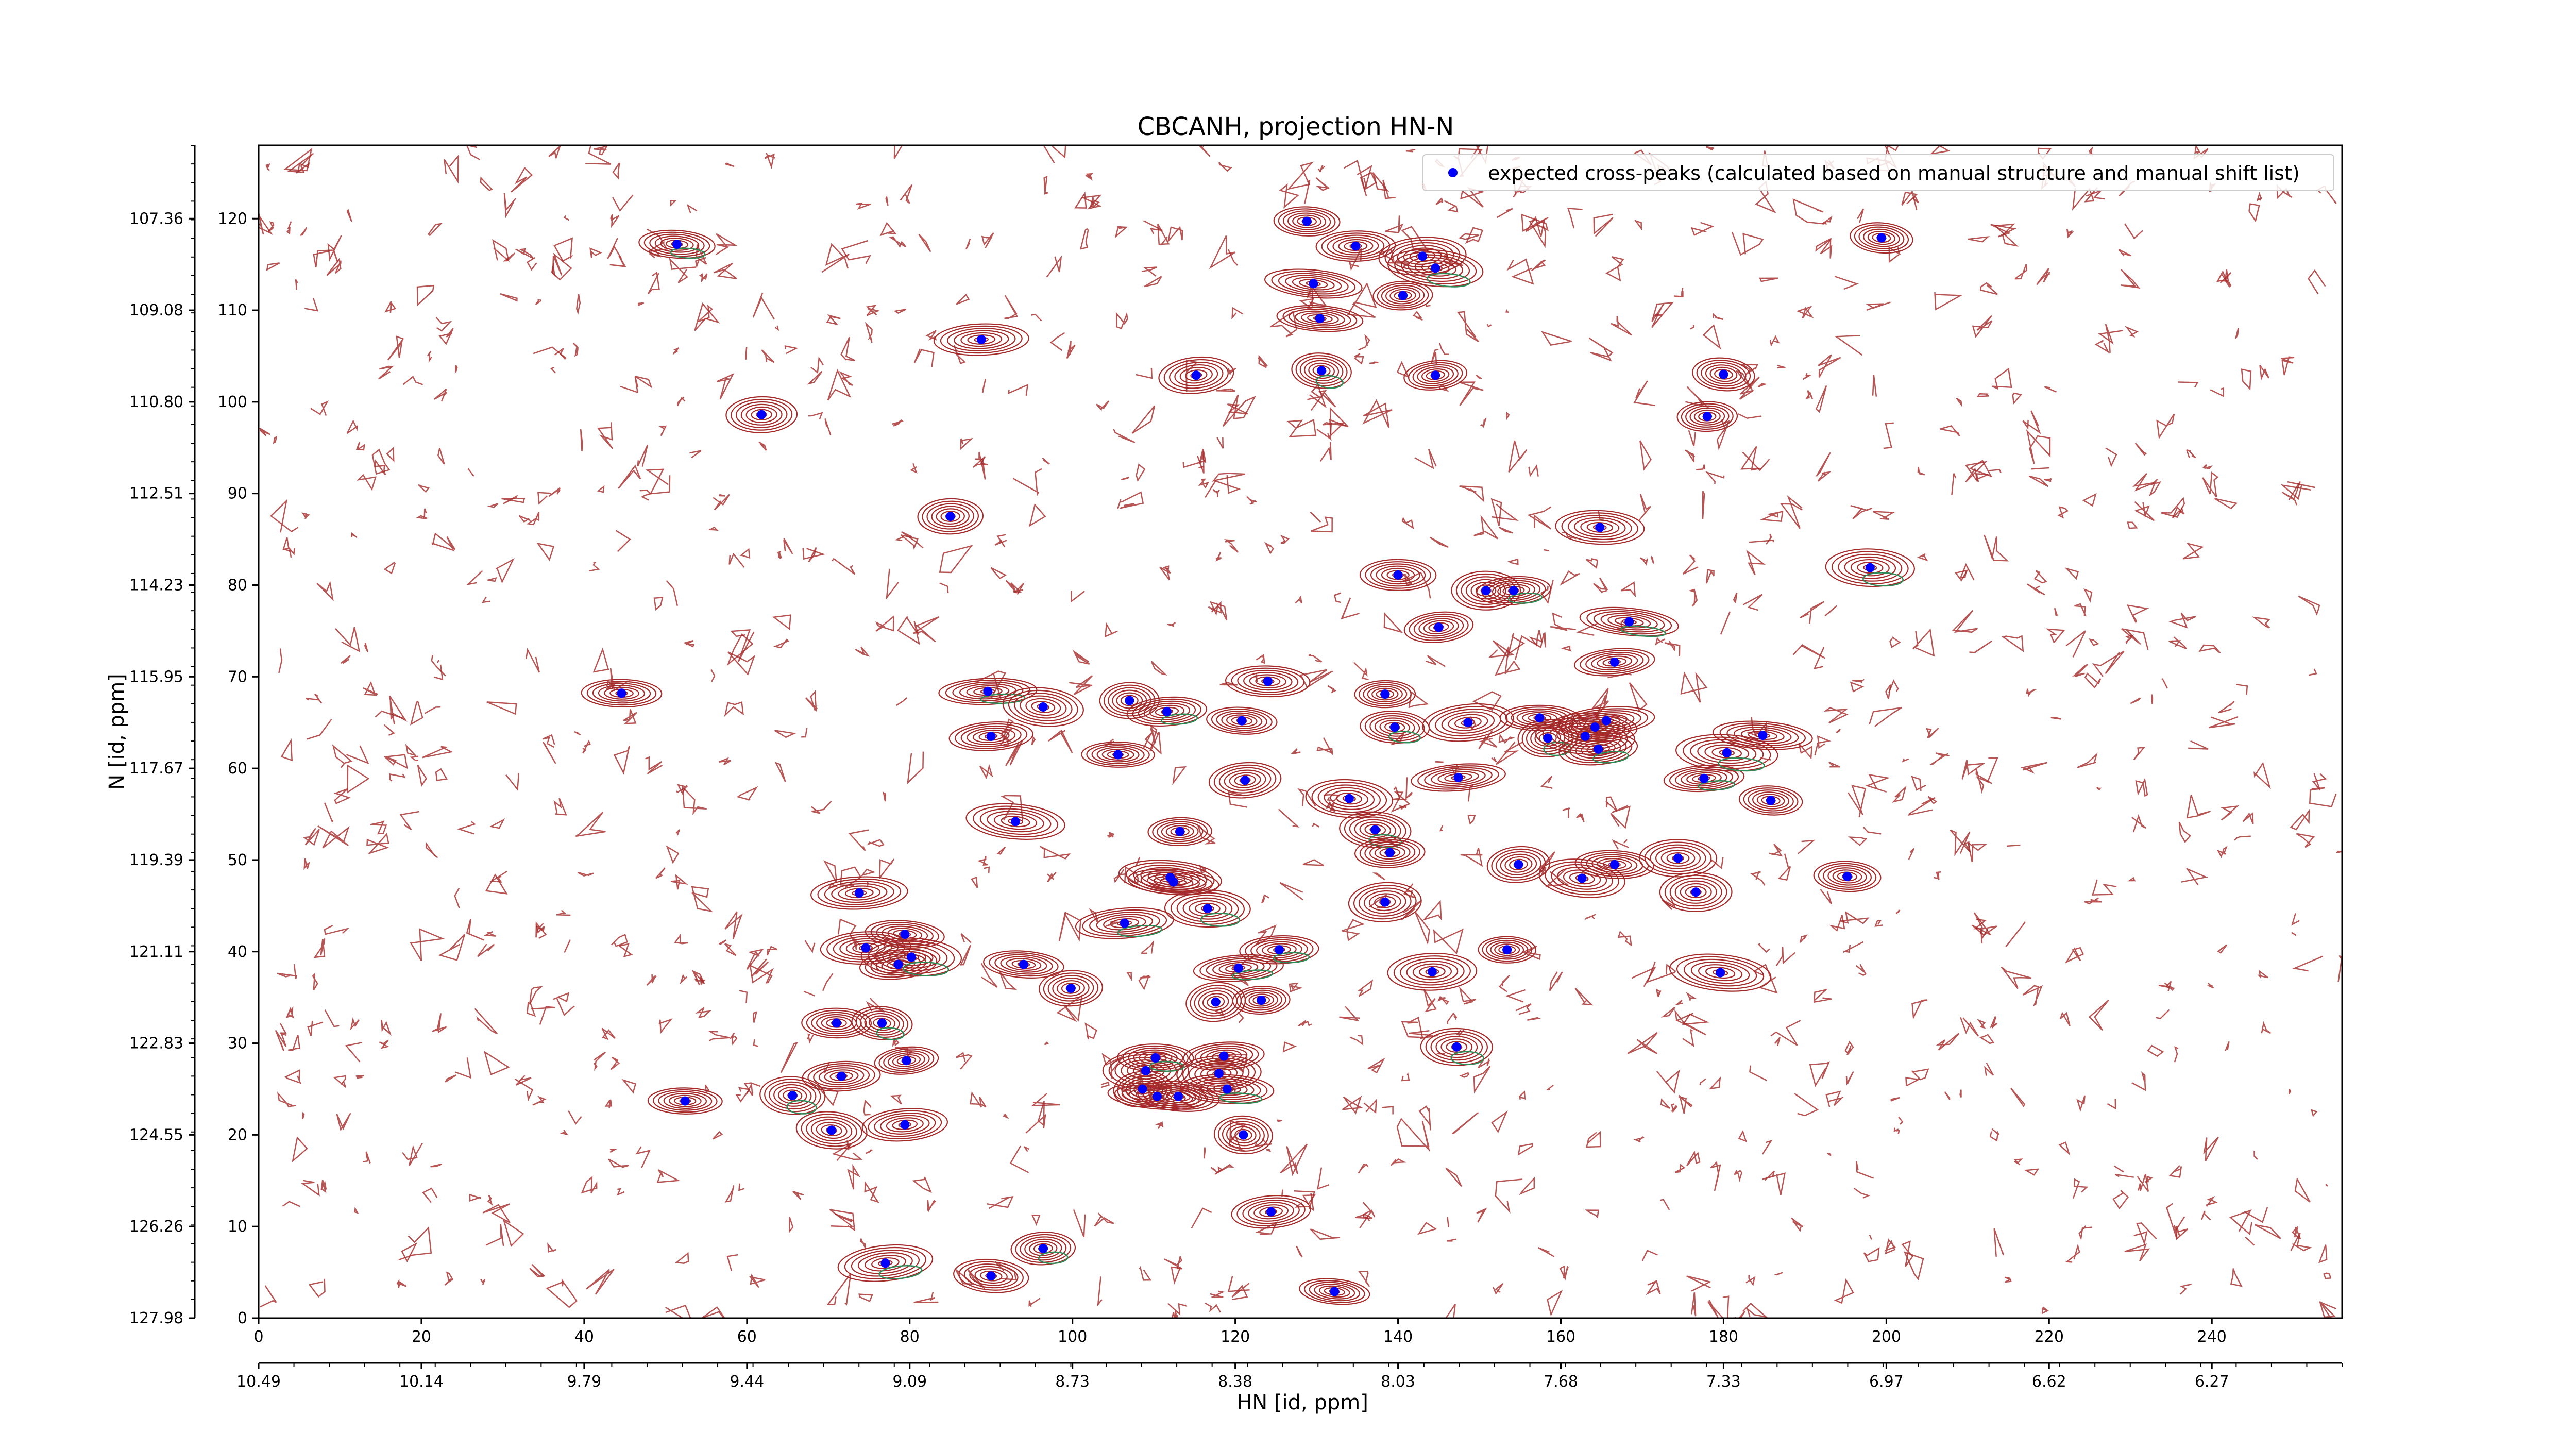 This screenshot has width=2576, height=1449. I want to click on y-ppm-tick-label: 117.67, so click(156, 769).